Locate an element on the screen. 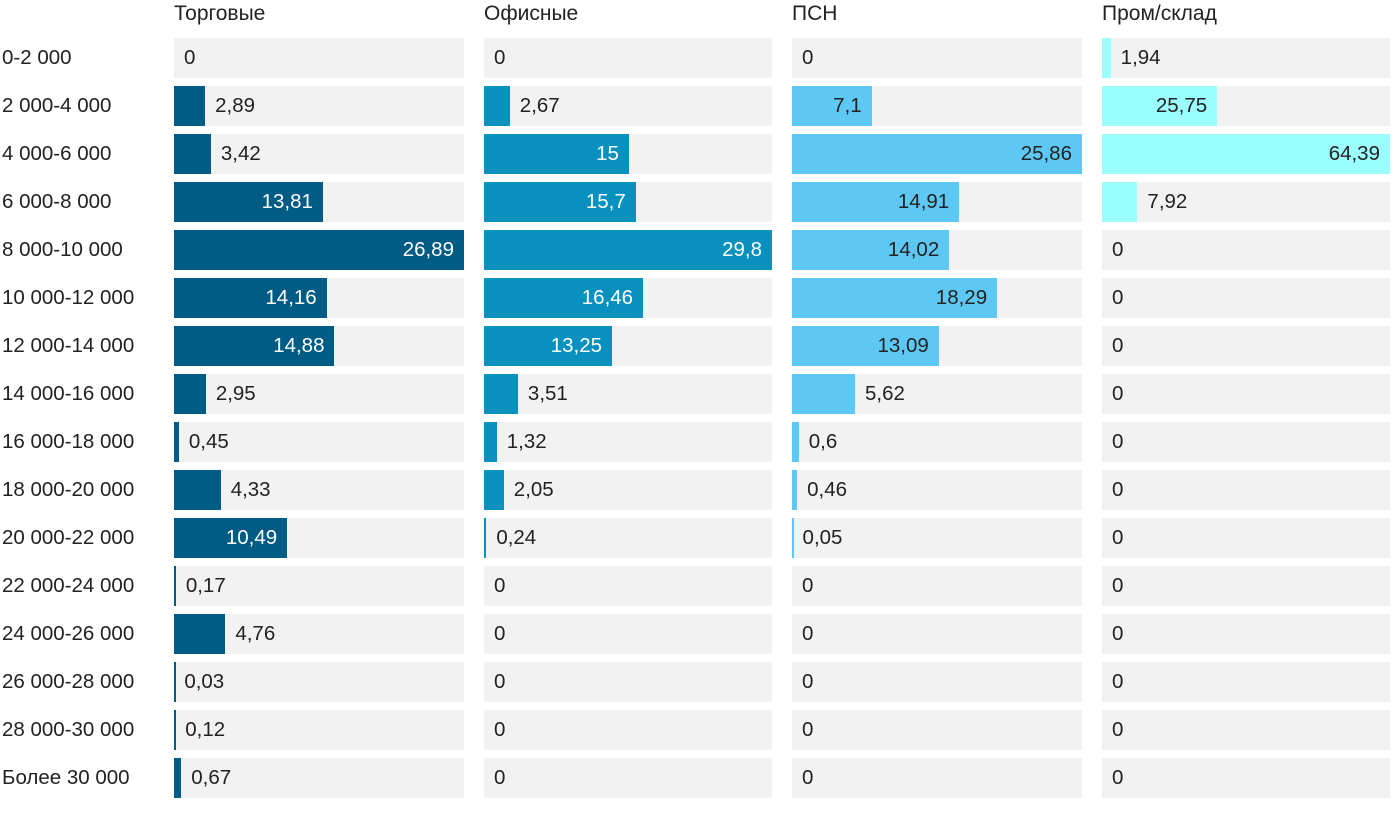 This screenshot has height=814, width=1400. bar-track: 10,49 is located at coordinates (319, 538).